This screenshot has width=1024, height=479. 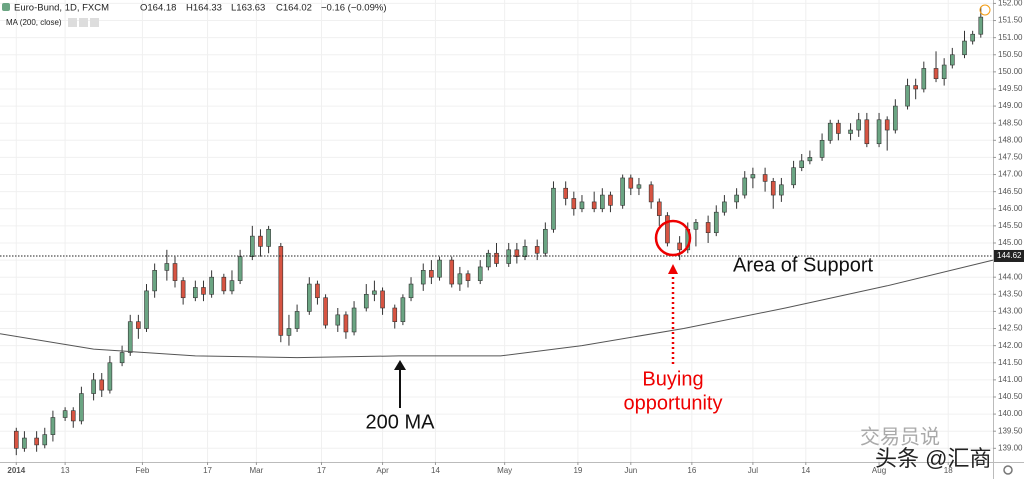 I want to click on x-tick-label: 19, so click(x=577, y=470).